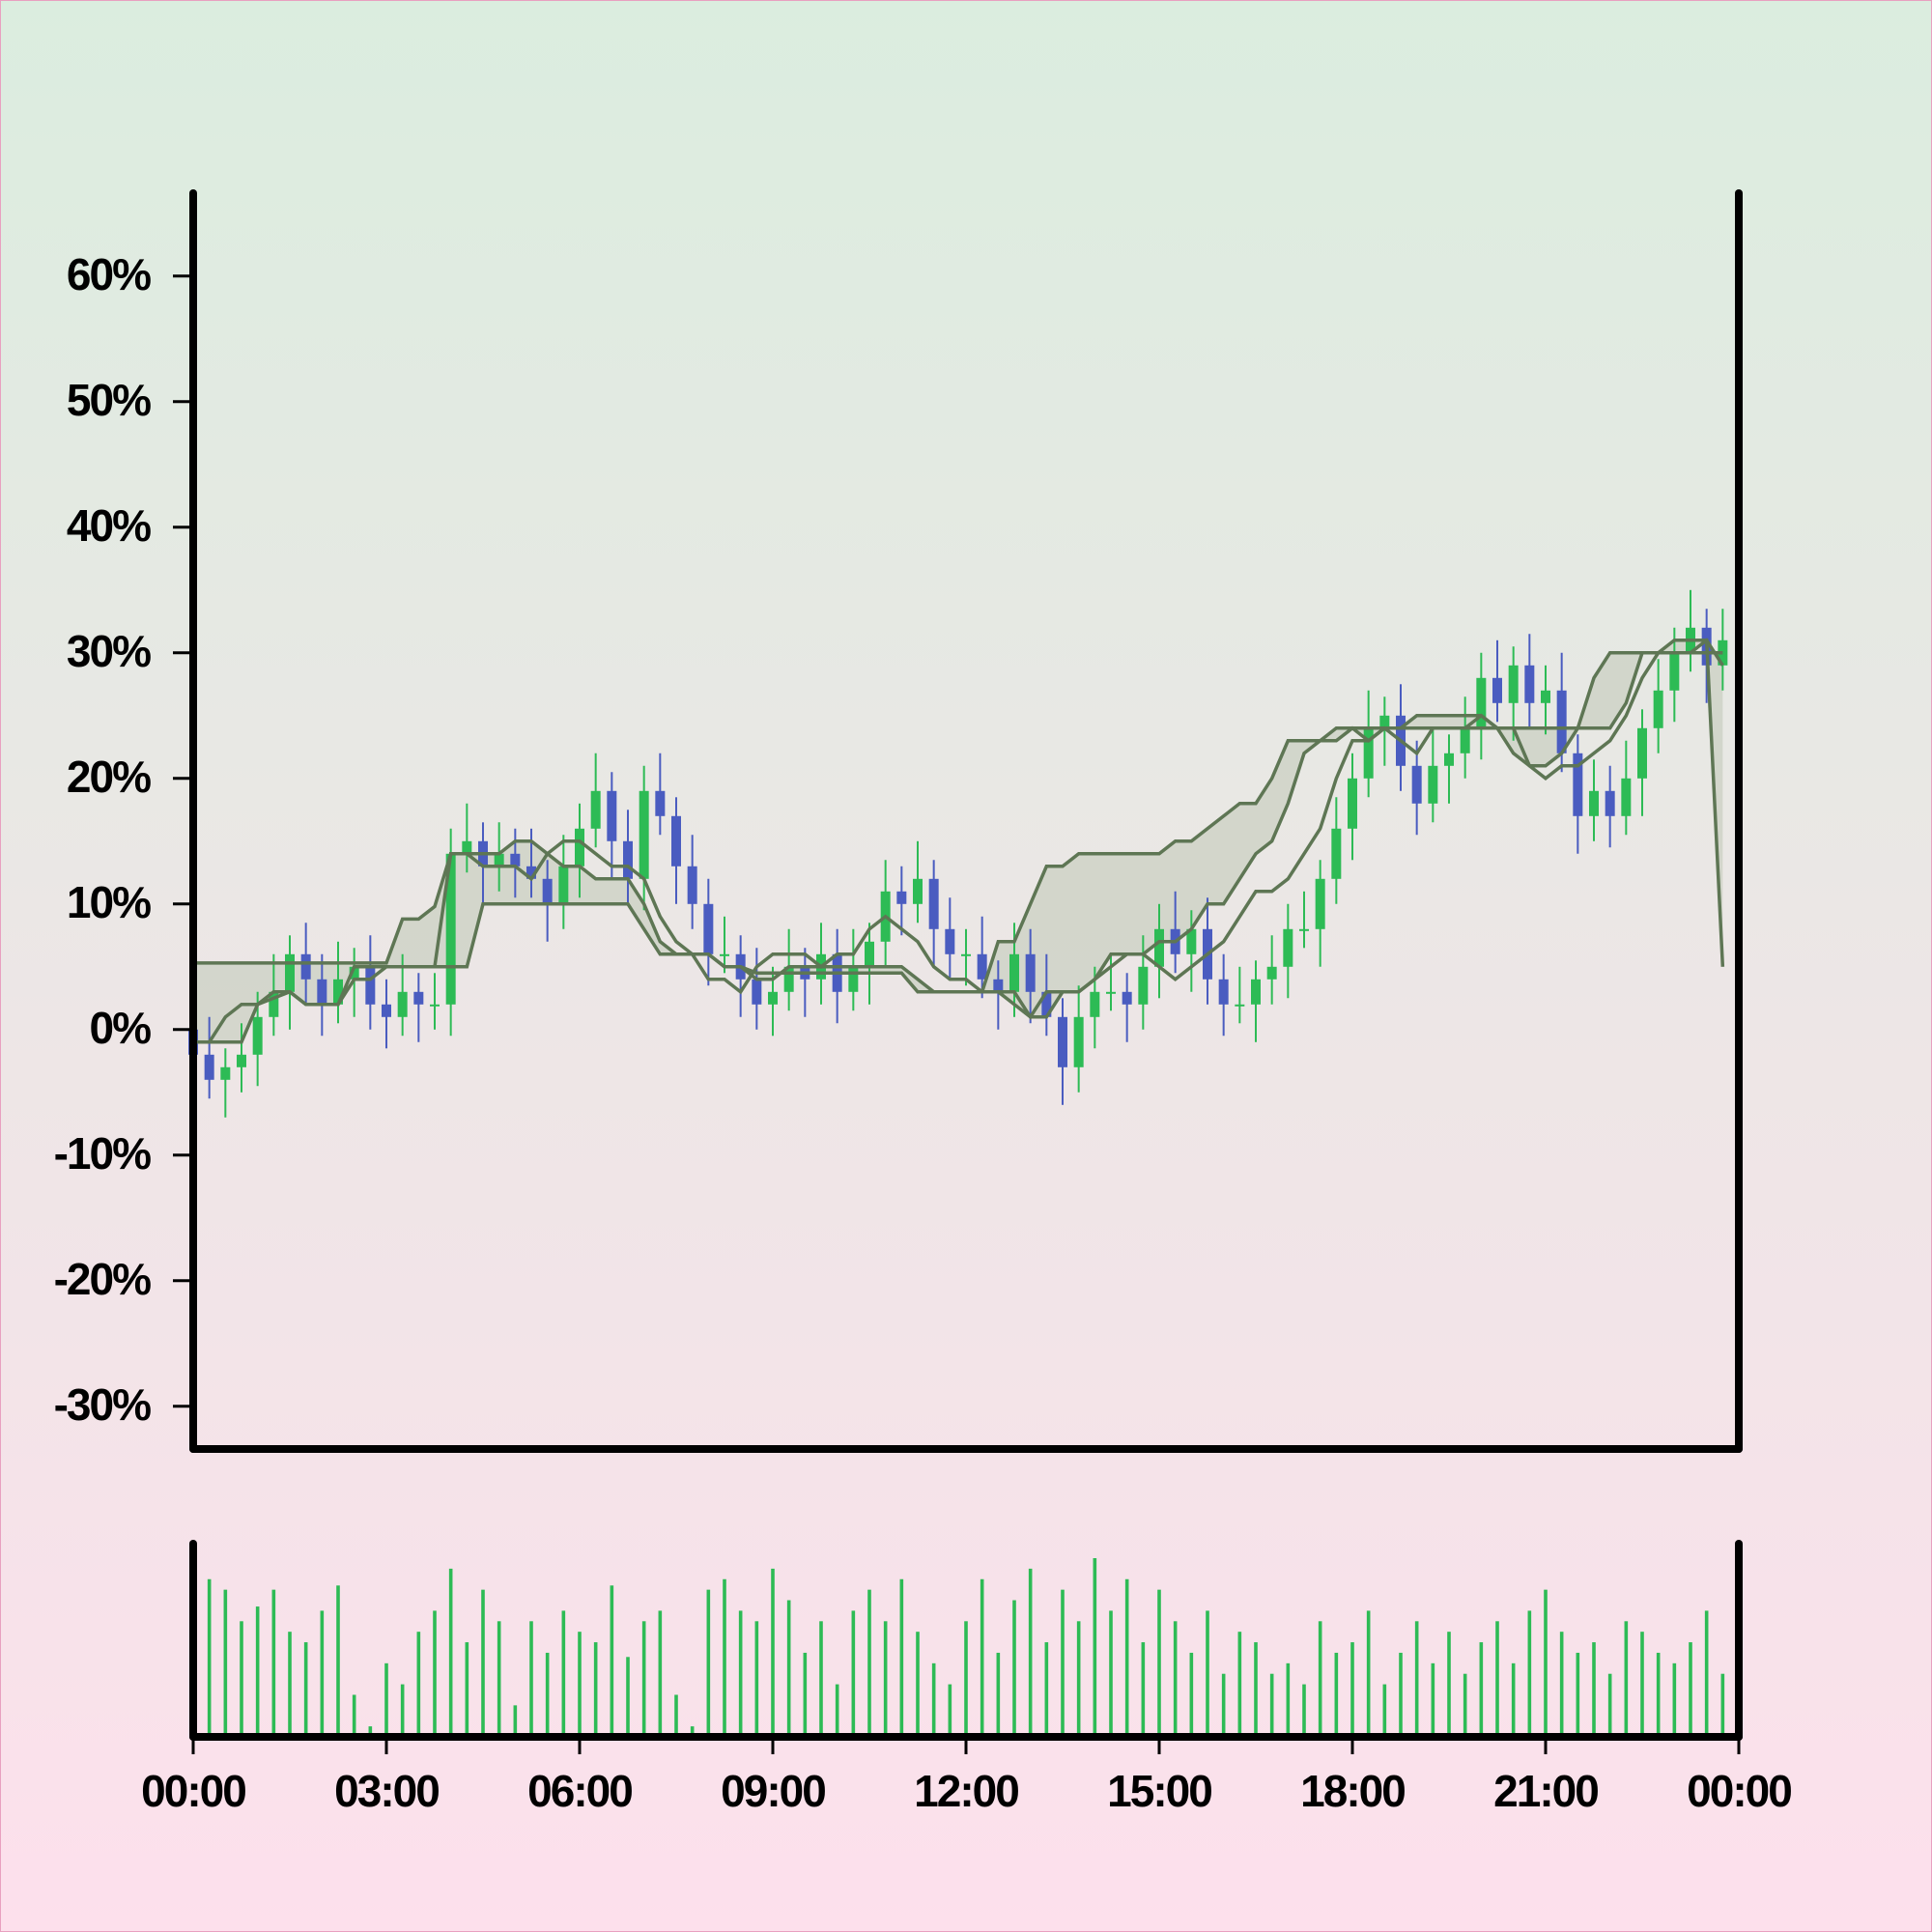  What do you see at coordinates (966, 1791) in the screenshot?
I see `x-tick-label: 12:00` at bounding box center [966, 1791].